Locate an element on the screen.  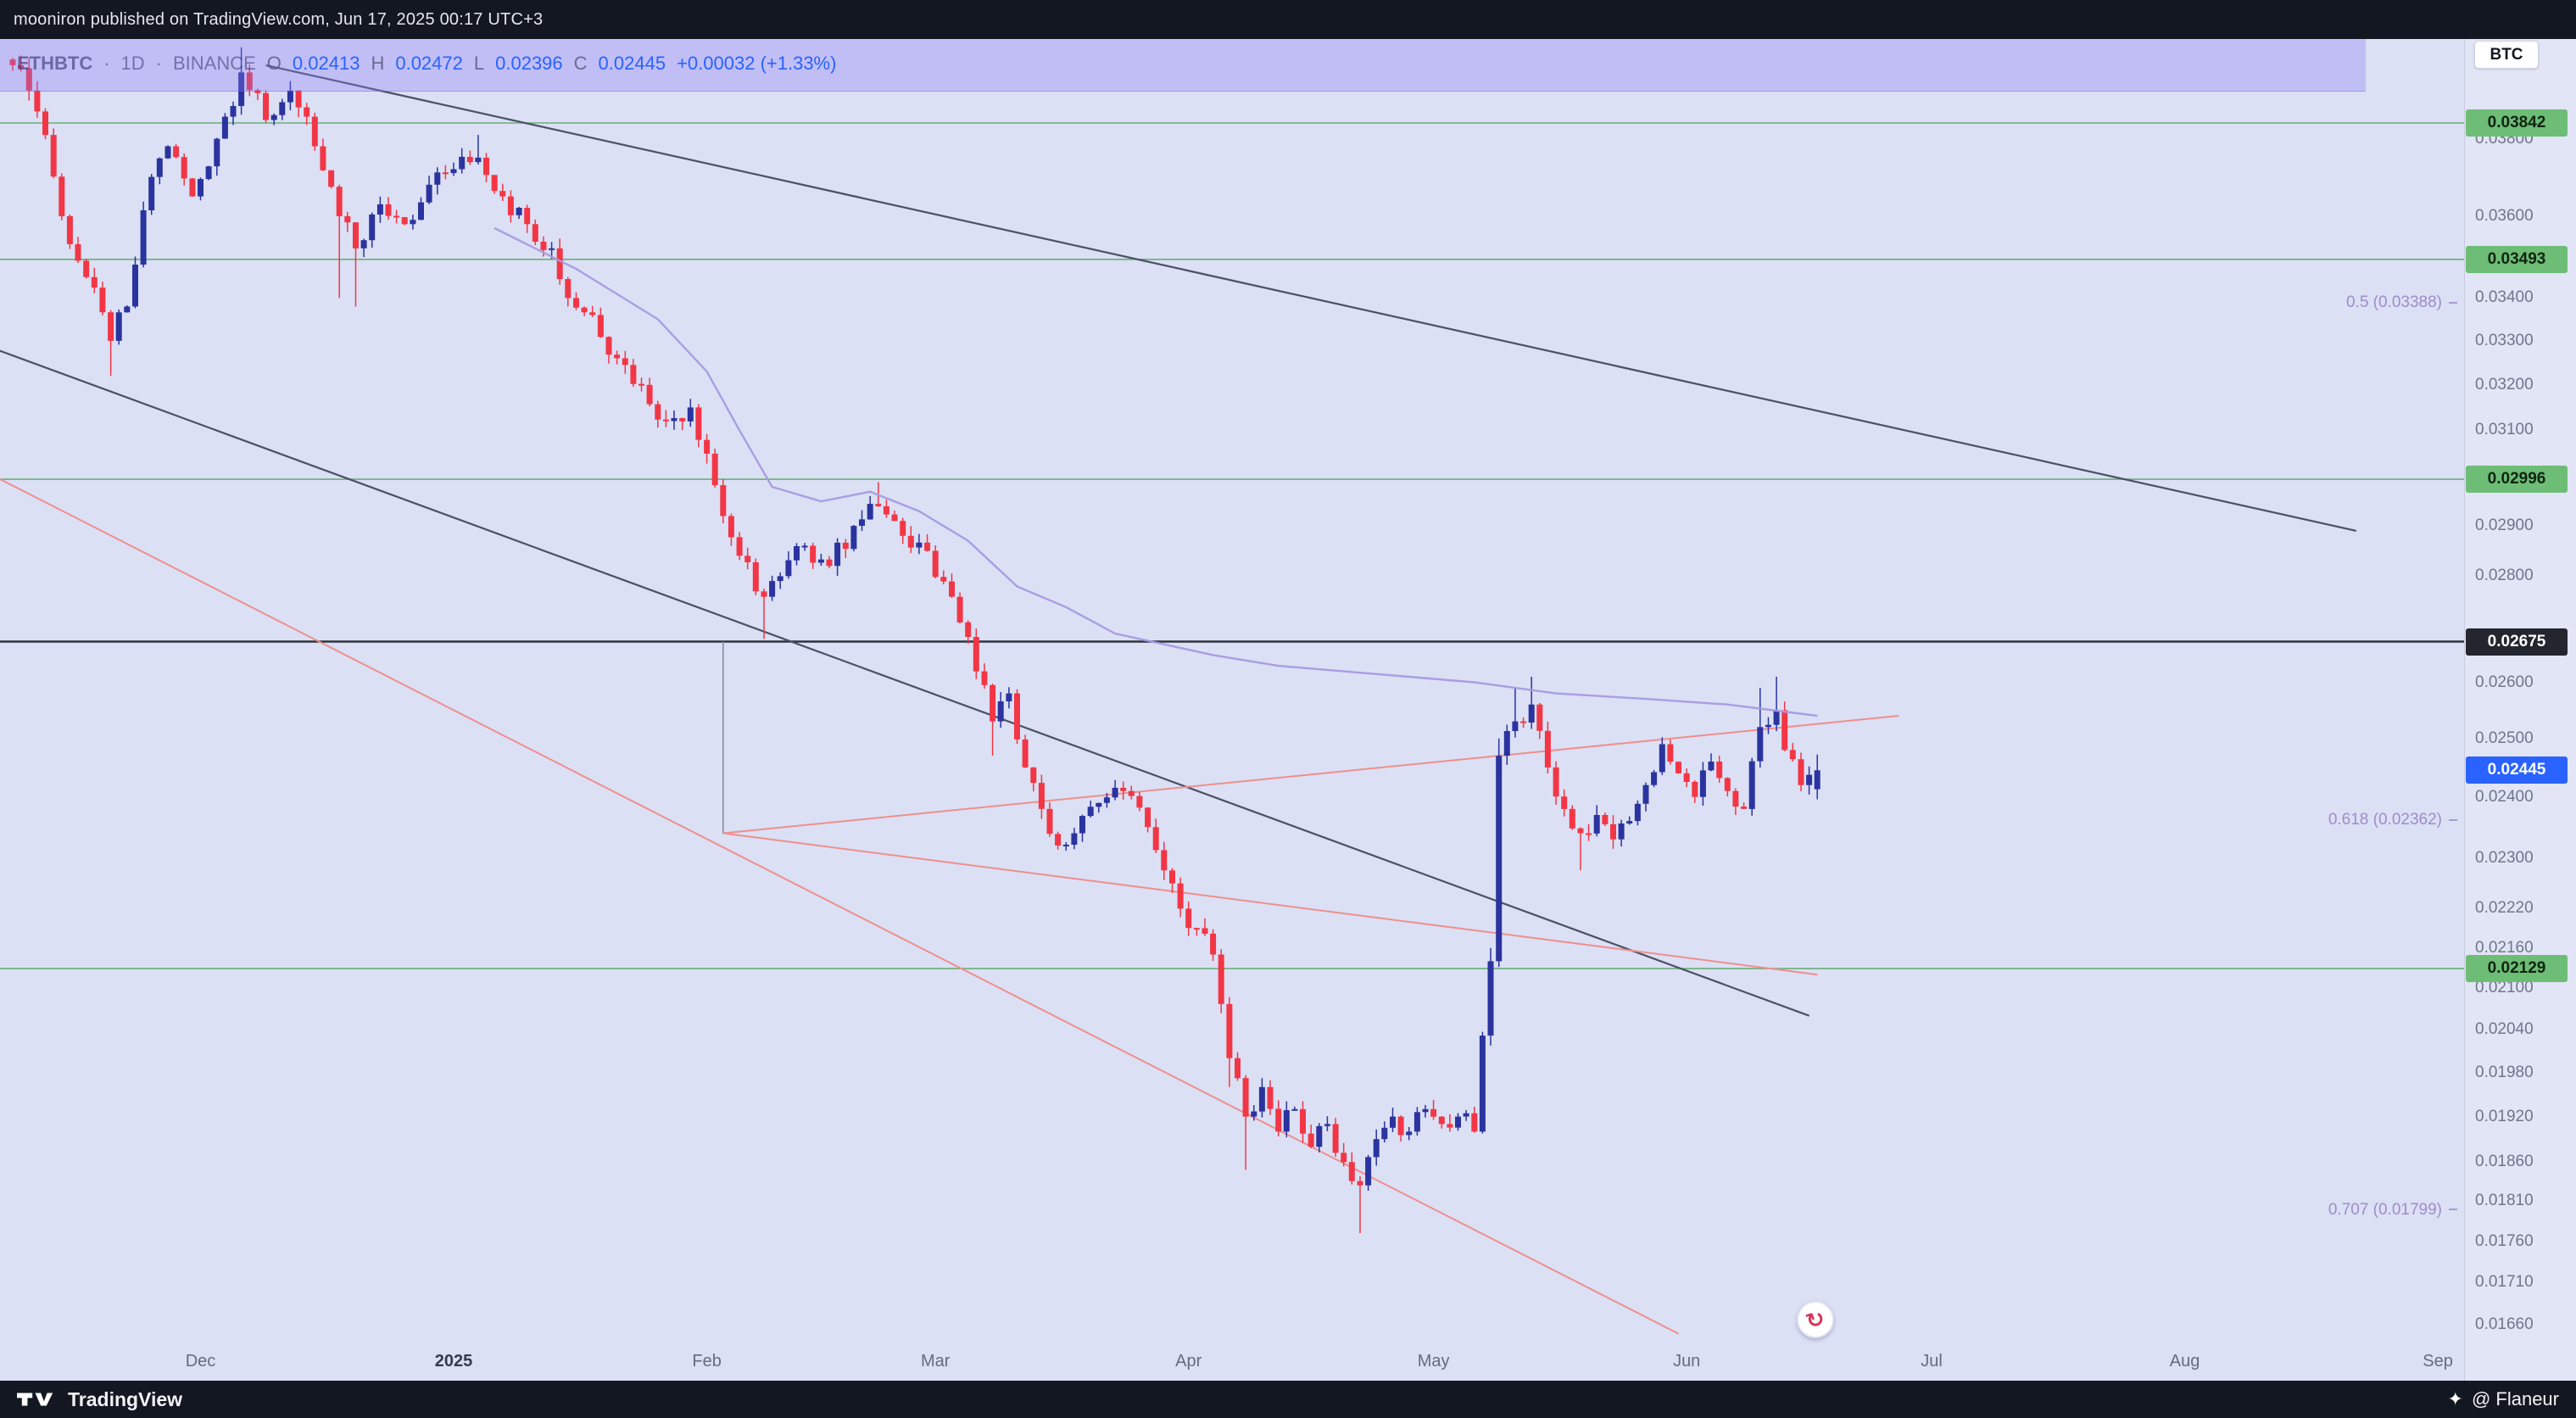
currency-toggle-button: BTC is located at coordinates (2506, 55).